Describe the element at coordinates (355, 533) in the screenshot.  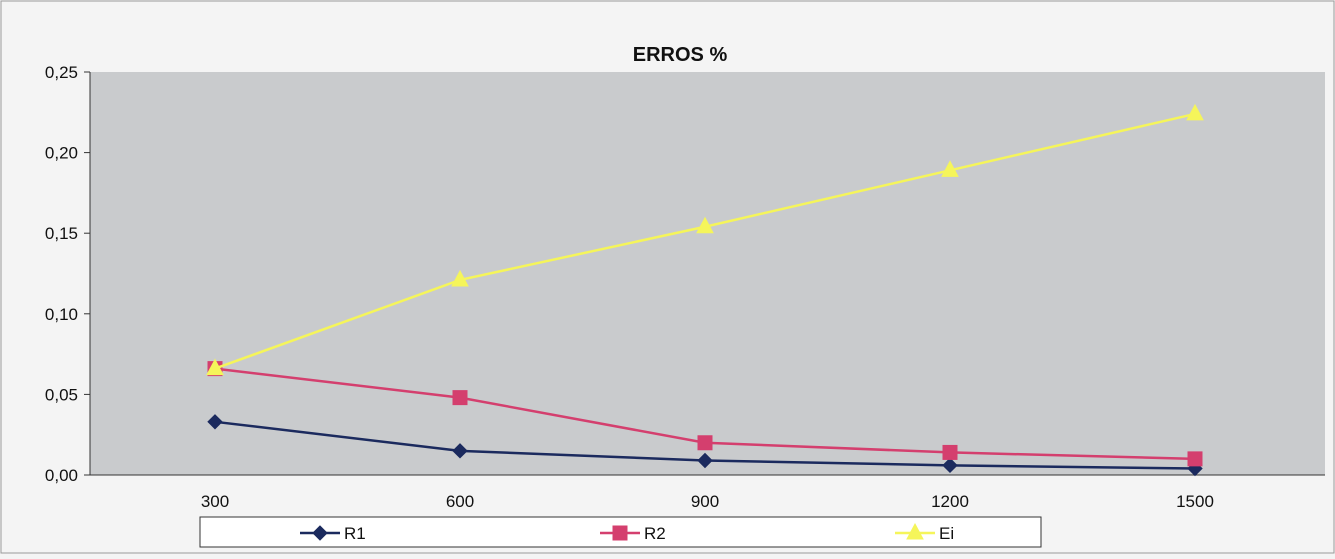
I see `legend-label-r1: R1` at that location.